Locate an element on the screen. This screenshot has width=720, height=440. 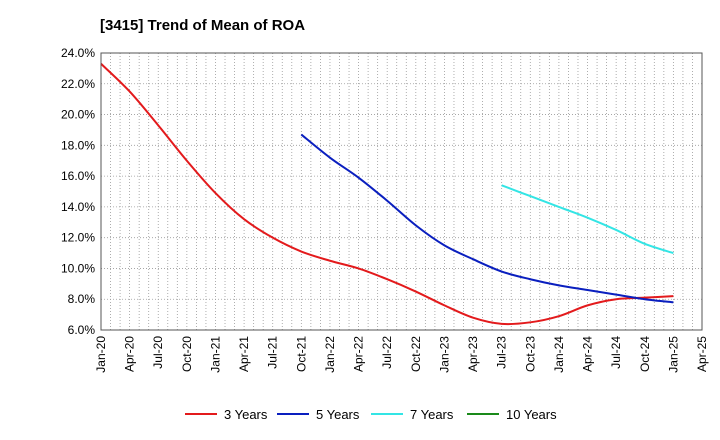
legend-label: 3 Years is located at coordinates (246, 414).